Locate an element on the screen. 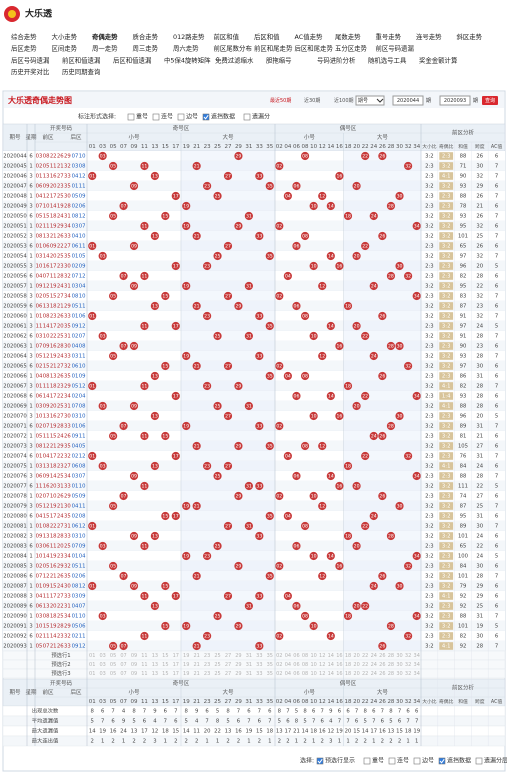 The height and width of the screenshot is (772, 507). nav-link: 尾数走势 is located at coordinates (348, 36).